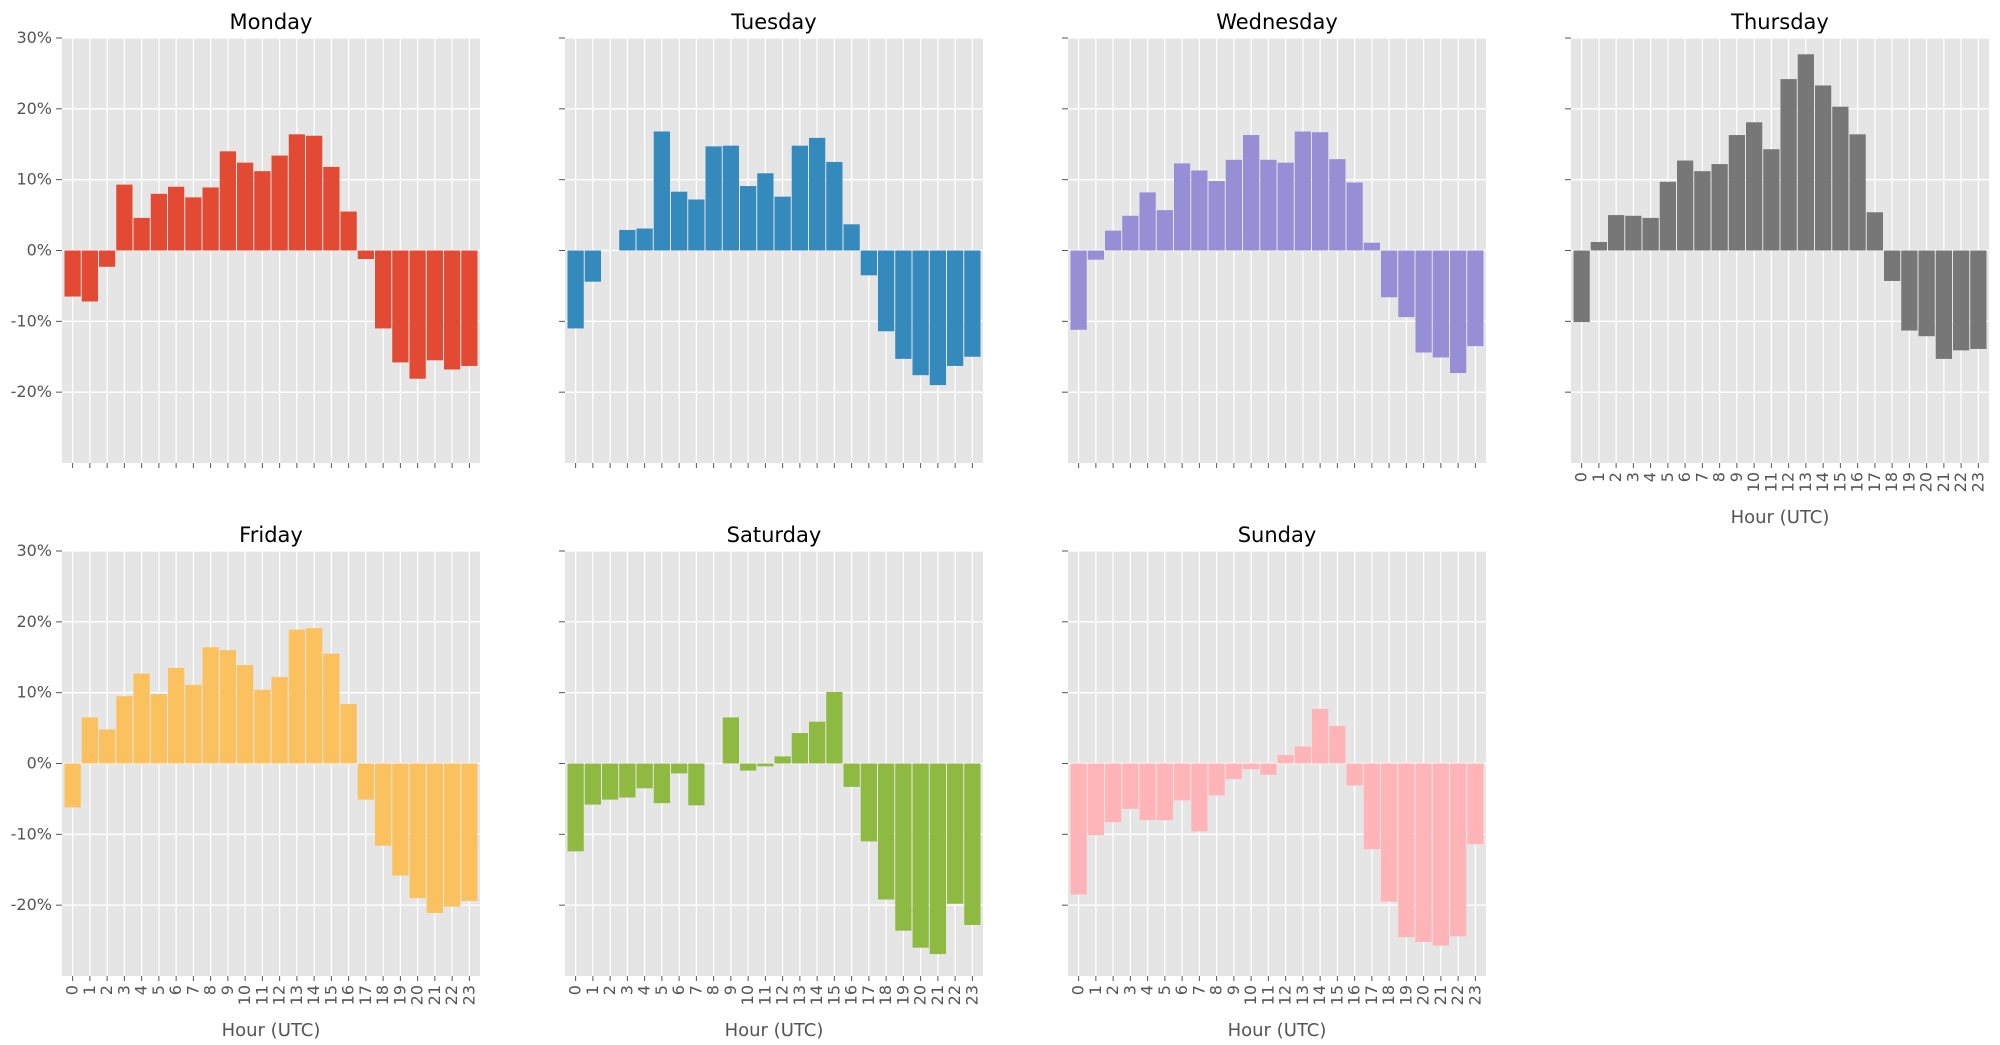 The image size is (2000, 1045). Describe the element at coordinates (1302, 995) in the screenshot. I see `x-tick-label: 13` at that location.